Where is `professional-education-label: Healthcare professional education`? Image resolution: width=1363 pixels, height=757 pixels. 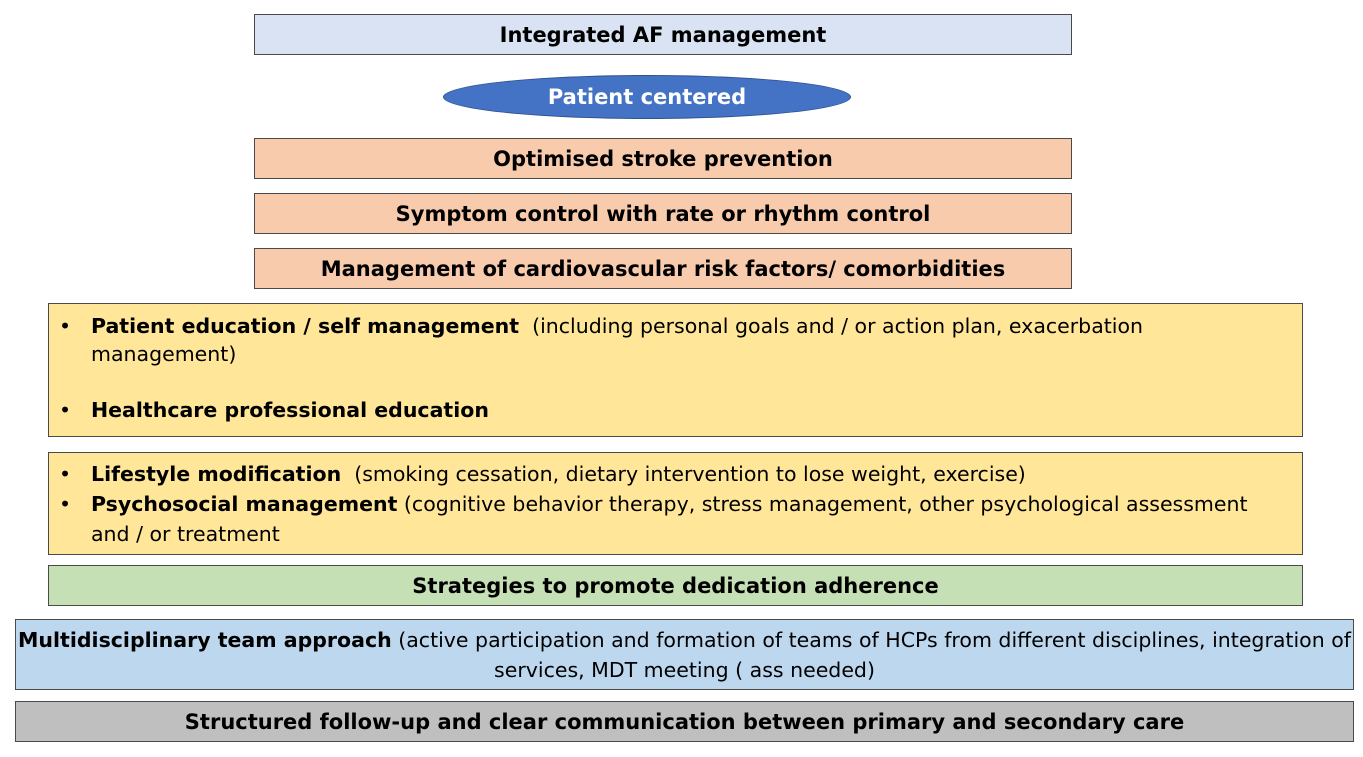 professional-education-label: Healthcare professional education is located at coordinates (290, 410).